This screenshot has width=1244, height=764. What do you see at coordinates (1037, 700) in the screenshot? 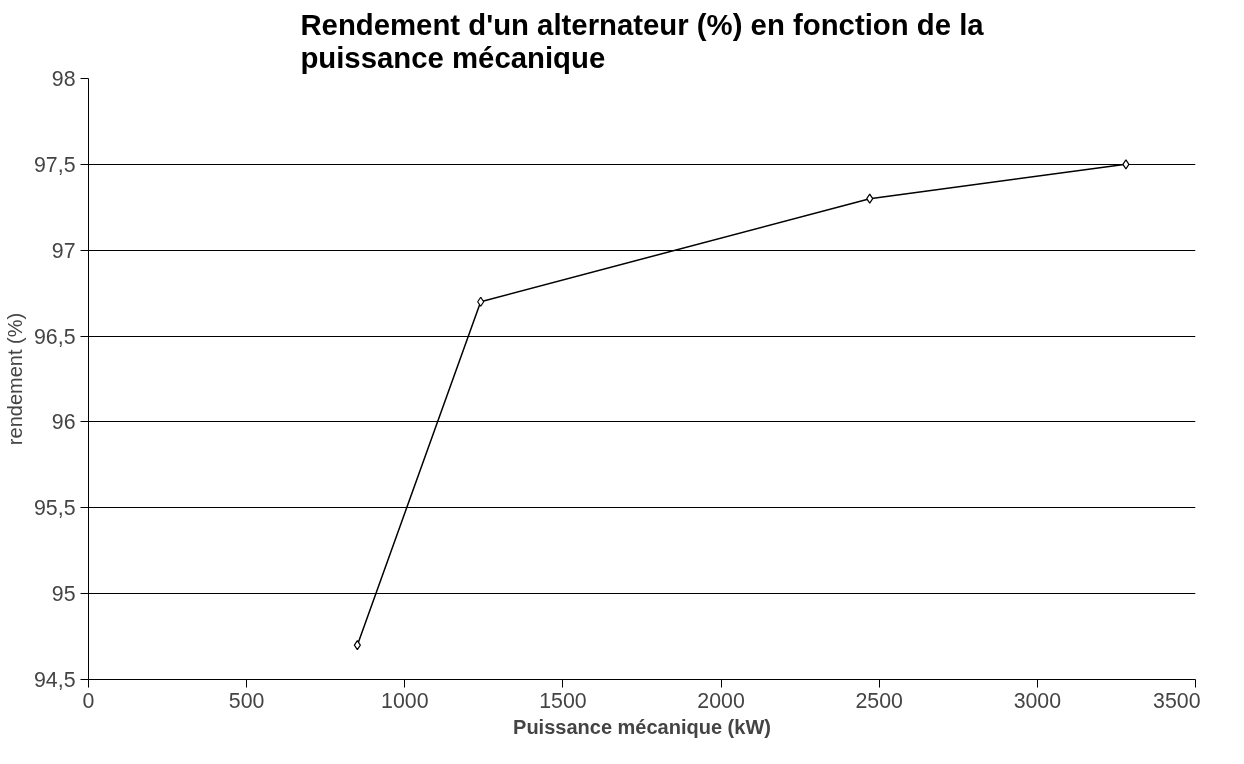
I see `x-tick-label: 3000` at bounding box center [1037, 700].